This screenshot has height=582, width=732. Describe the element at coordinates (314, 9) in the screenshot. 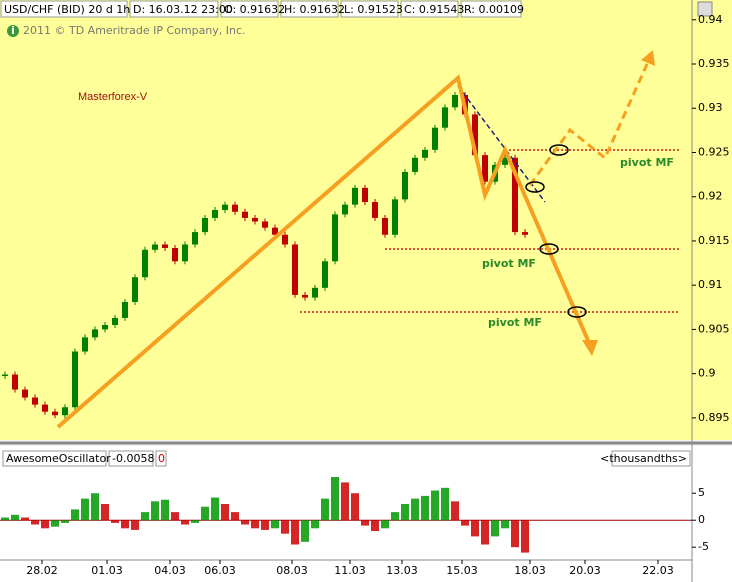

I see `high: H: 0.91632` at that location.